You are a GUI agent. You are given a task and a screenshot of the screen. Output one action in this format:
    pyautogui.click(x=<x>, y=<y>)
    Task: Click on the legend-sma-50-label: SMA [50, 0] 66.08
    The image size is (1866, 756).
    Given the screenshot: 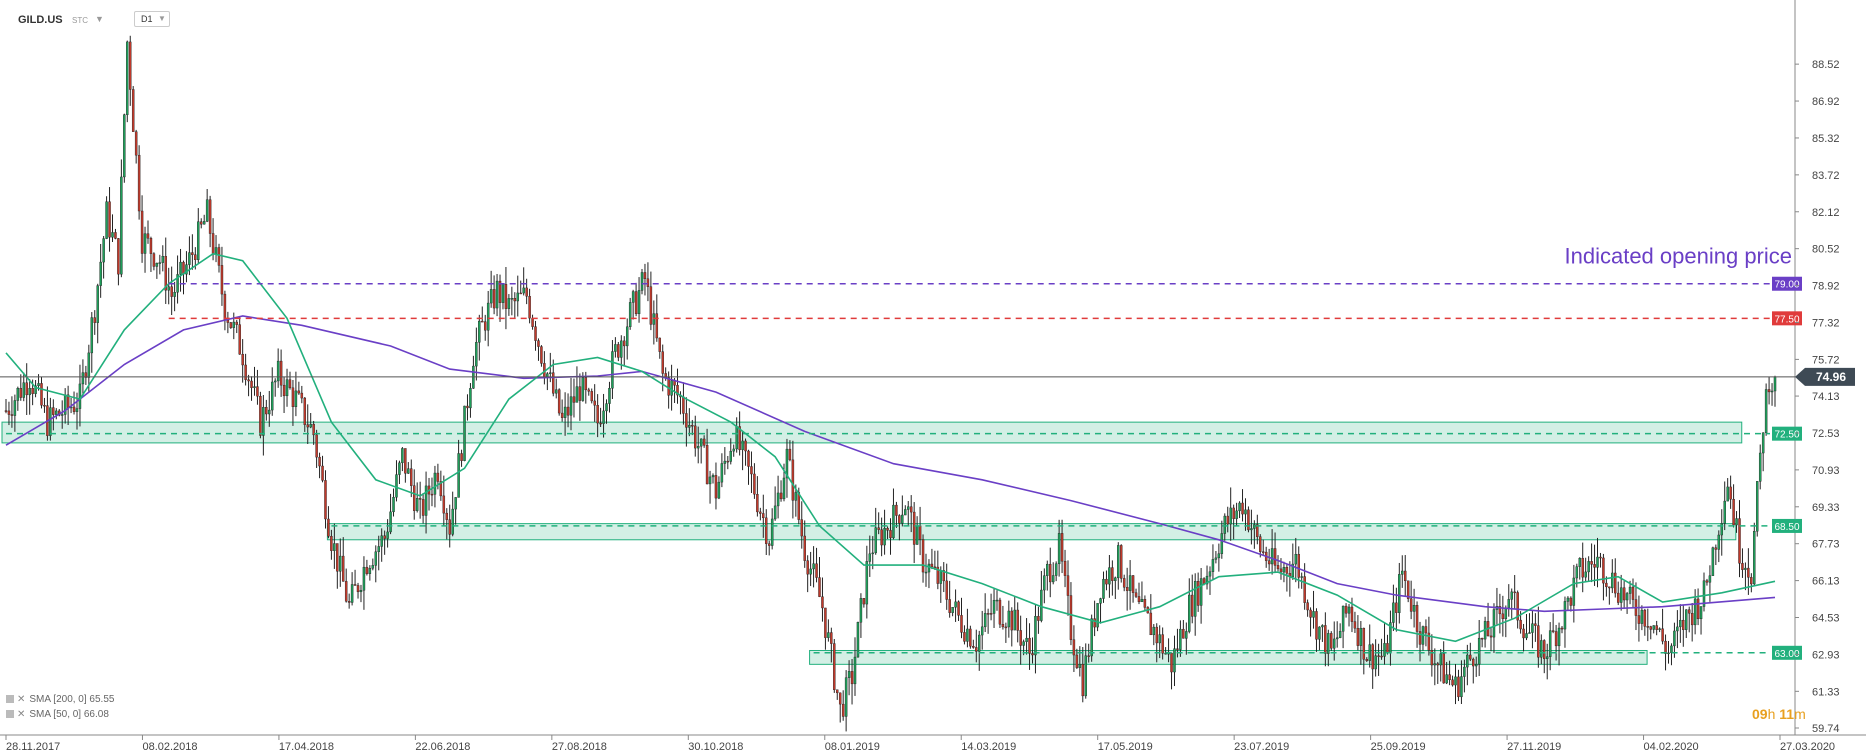 What is the action you would take?
    pyautogui.click(x=69, y=714)
    